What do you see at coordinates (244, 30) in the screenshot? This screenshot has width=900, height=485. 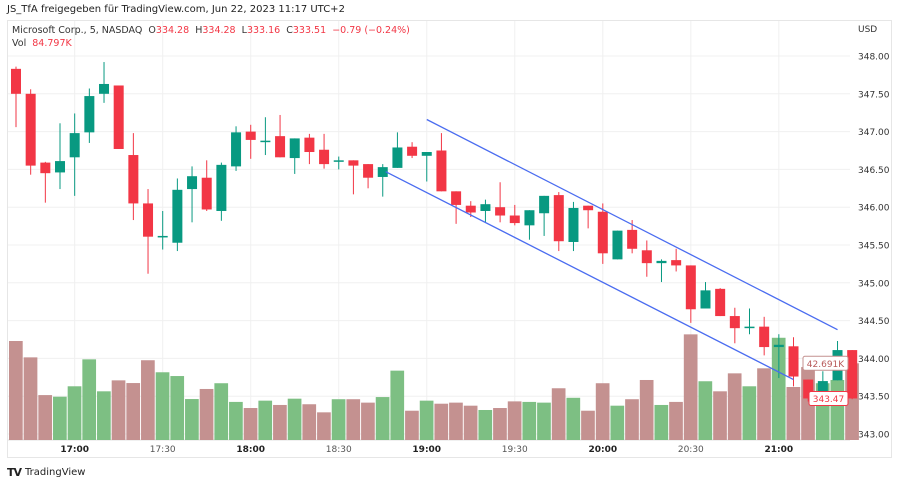 I see `legend-low-label: L` at bounding box center [244, 30].